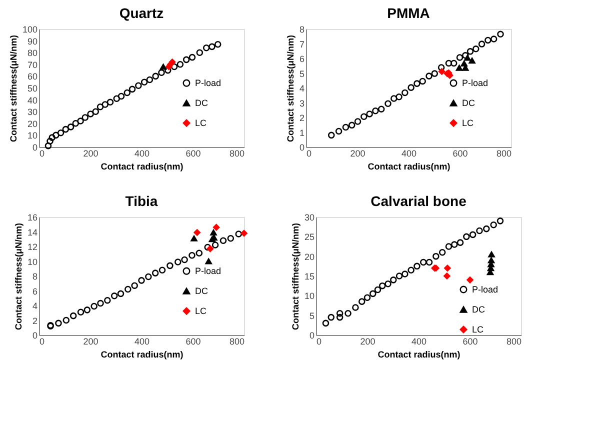  What do you see at coordinates (32, 232) in the screenshot?
I see `y-tick-label: 14` at bounding box center [32, 232].